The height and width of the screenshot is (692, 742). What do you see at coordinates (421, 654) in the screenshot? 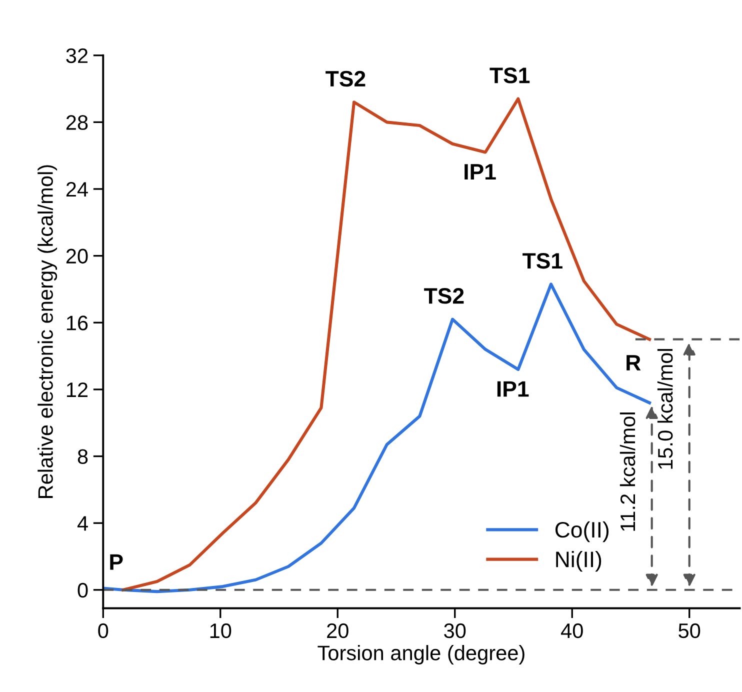
I see `x-axis-title: Torsion angle (degree)` at bounding box center [421, 654].